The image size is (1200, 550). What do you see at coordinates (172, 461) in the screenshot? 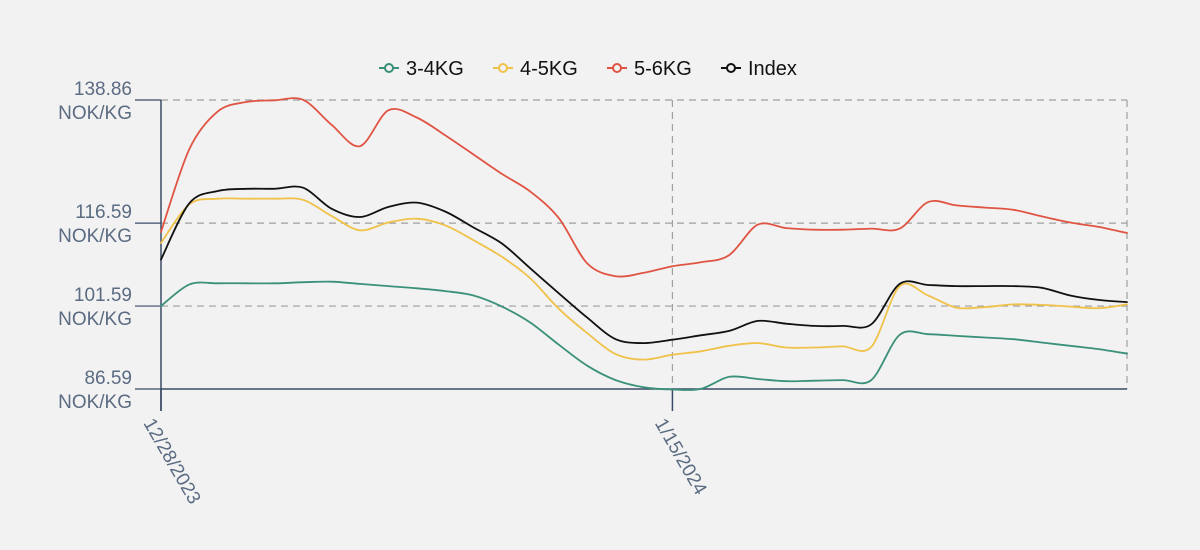
I see `x-tick-label: 12/28/2023` at bounding box center [172, 461].